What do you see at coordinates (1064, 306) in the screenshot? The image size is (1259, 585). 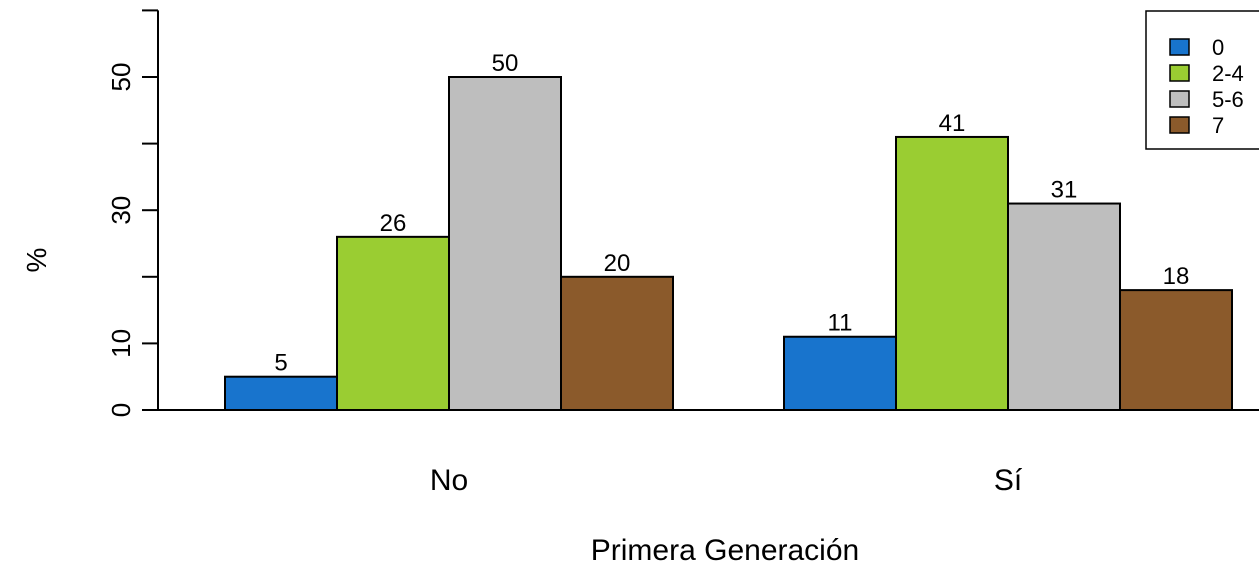 I see `bar-5-6-Sí` at bounding box center [1064, 306].